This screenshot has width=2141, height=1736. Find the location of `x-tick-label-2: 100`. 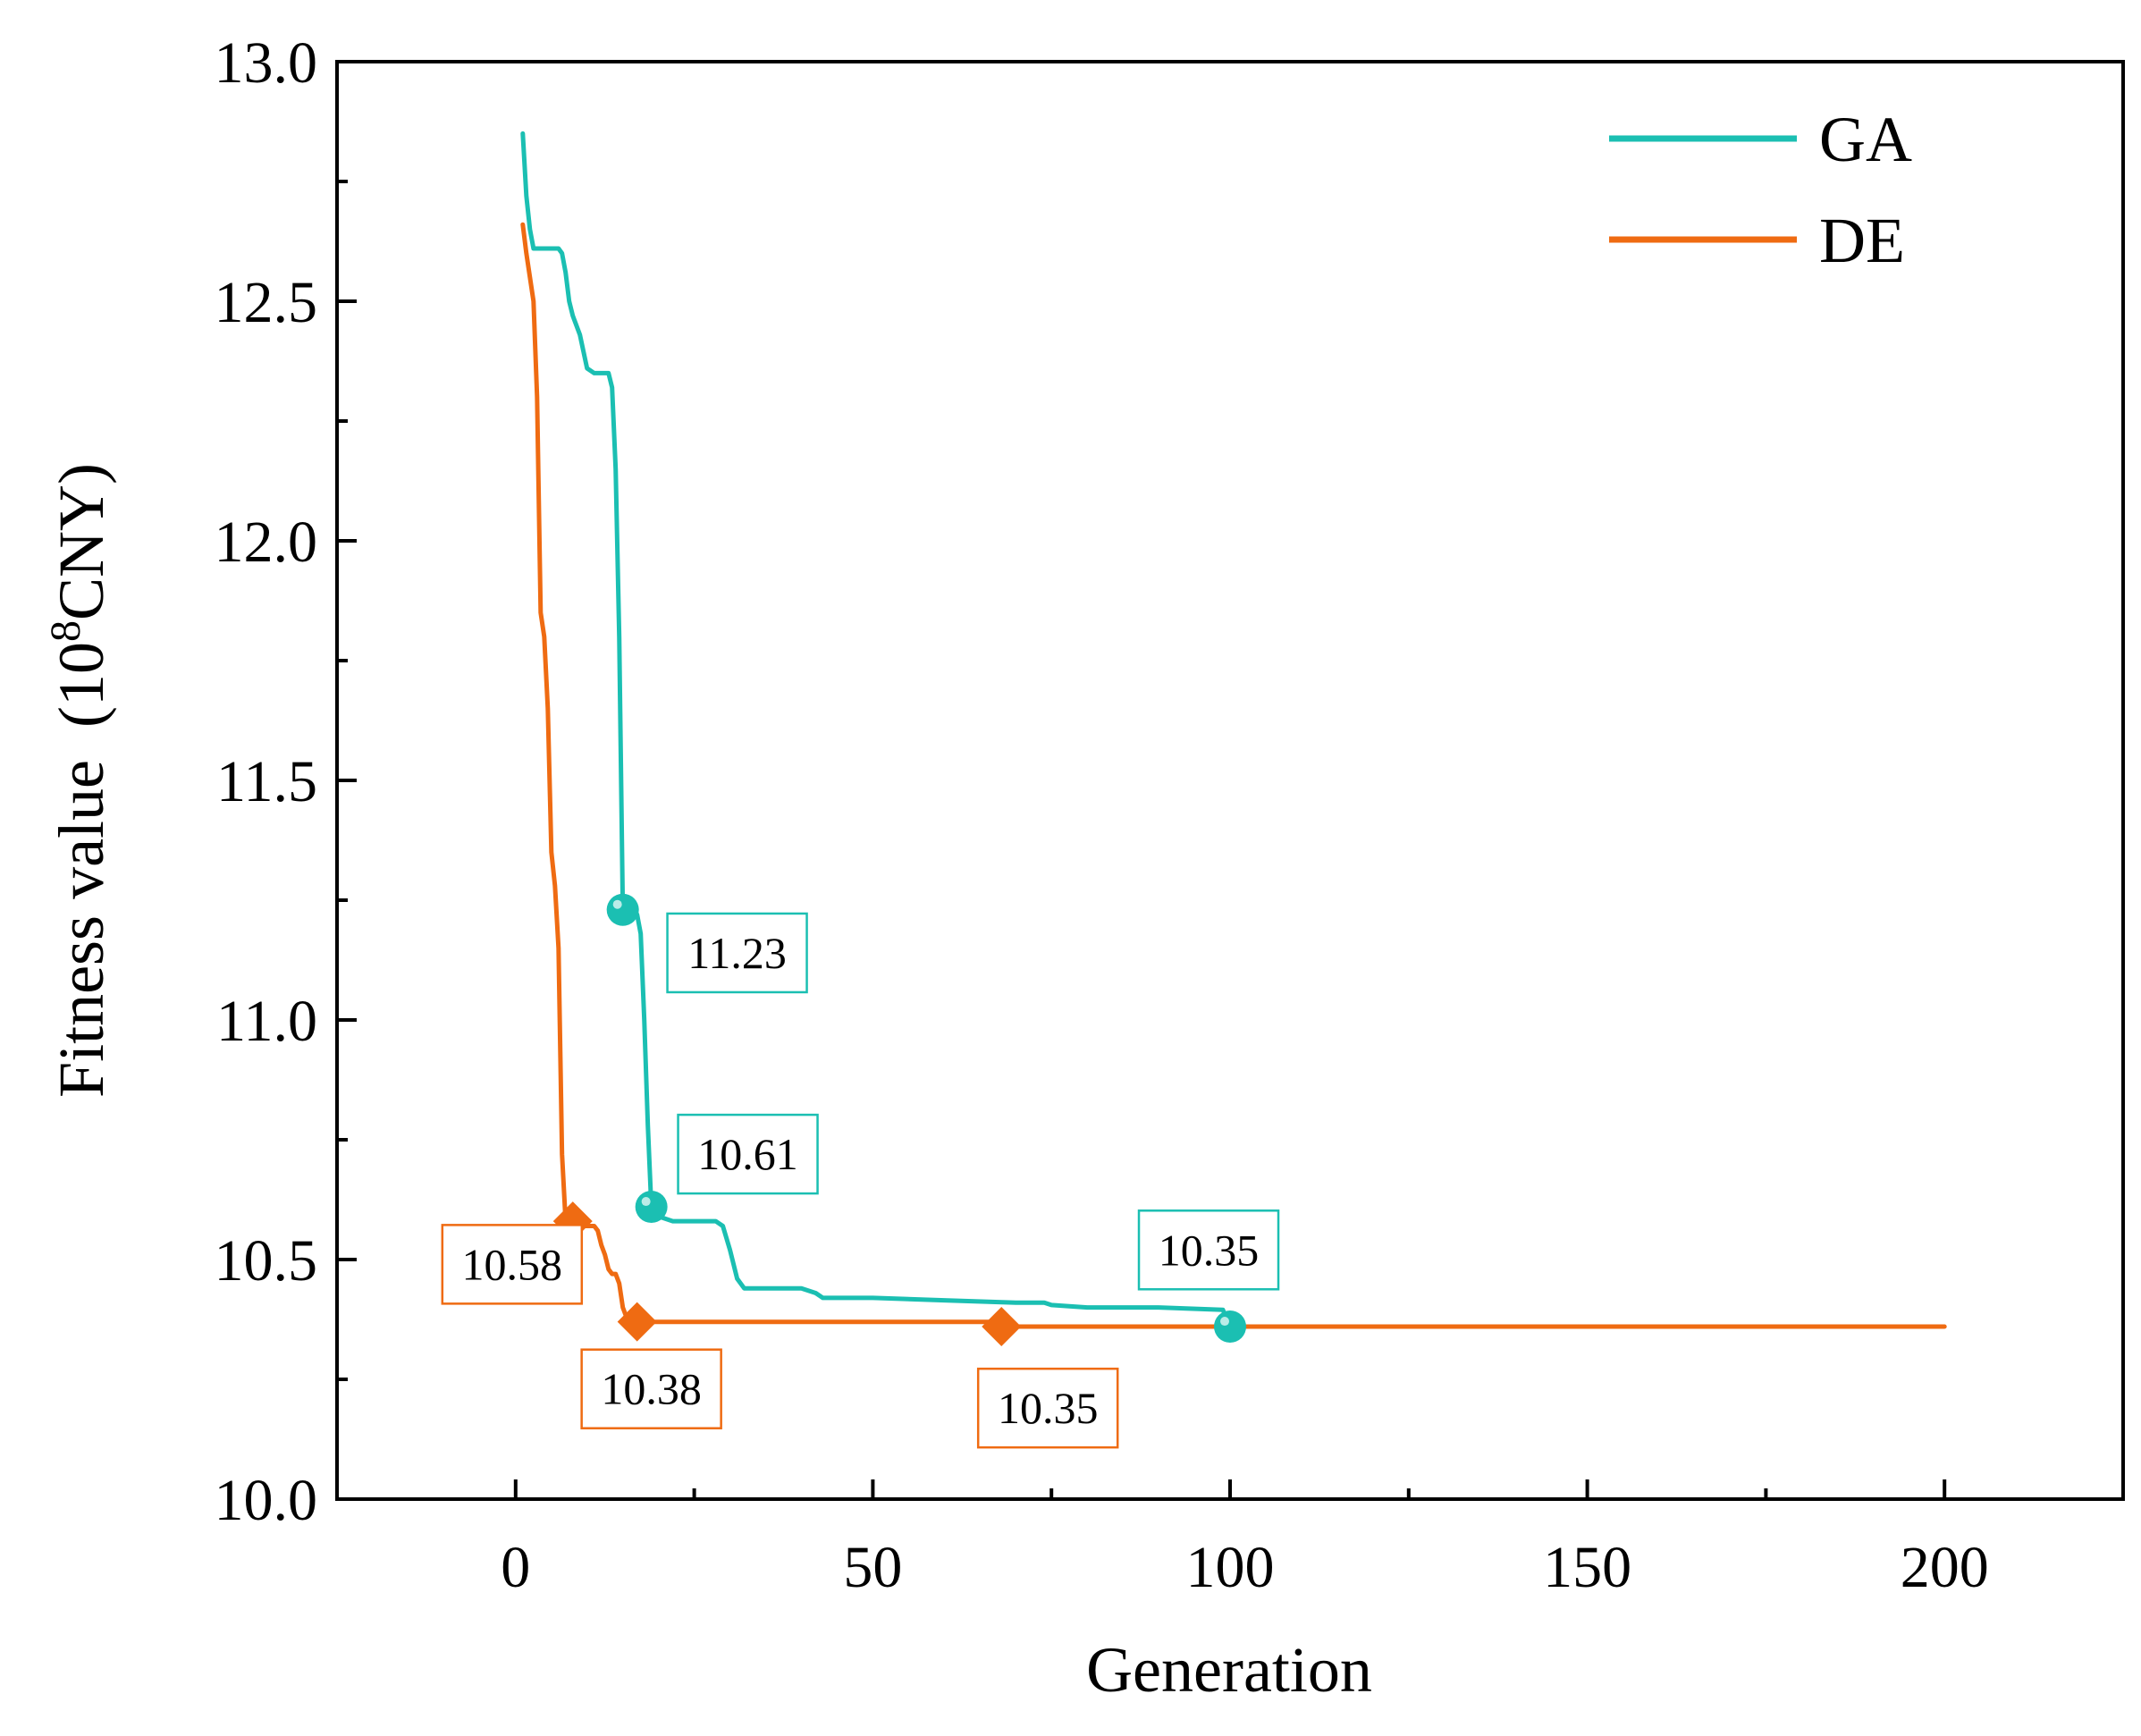

x-tick-label-2: 100 is located at coordinates (1230, 1567).